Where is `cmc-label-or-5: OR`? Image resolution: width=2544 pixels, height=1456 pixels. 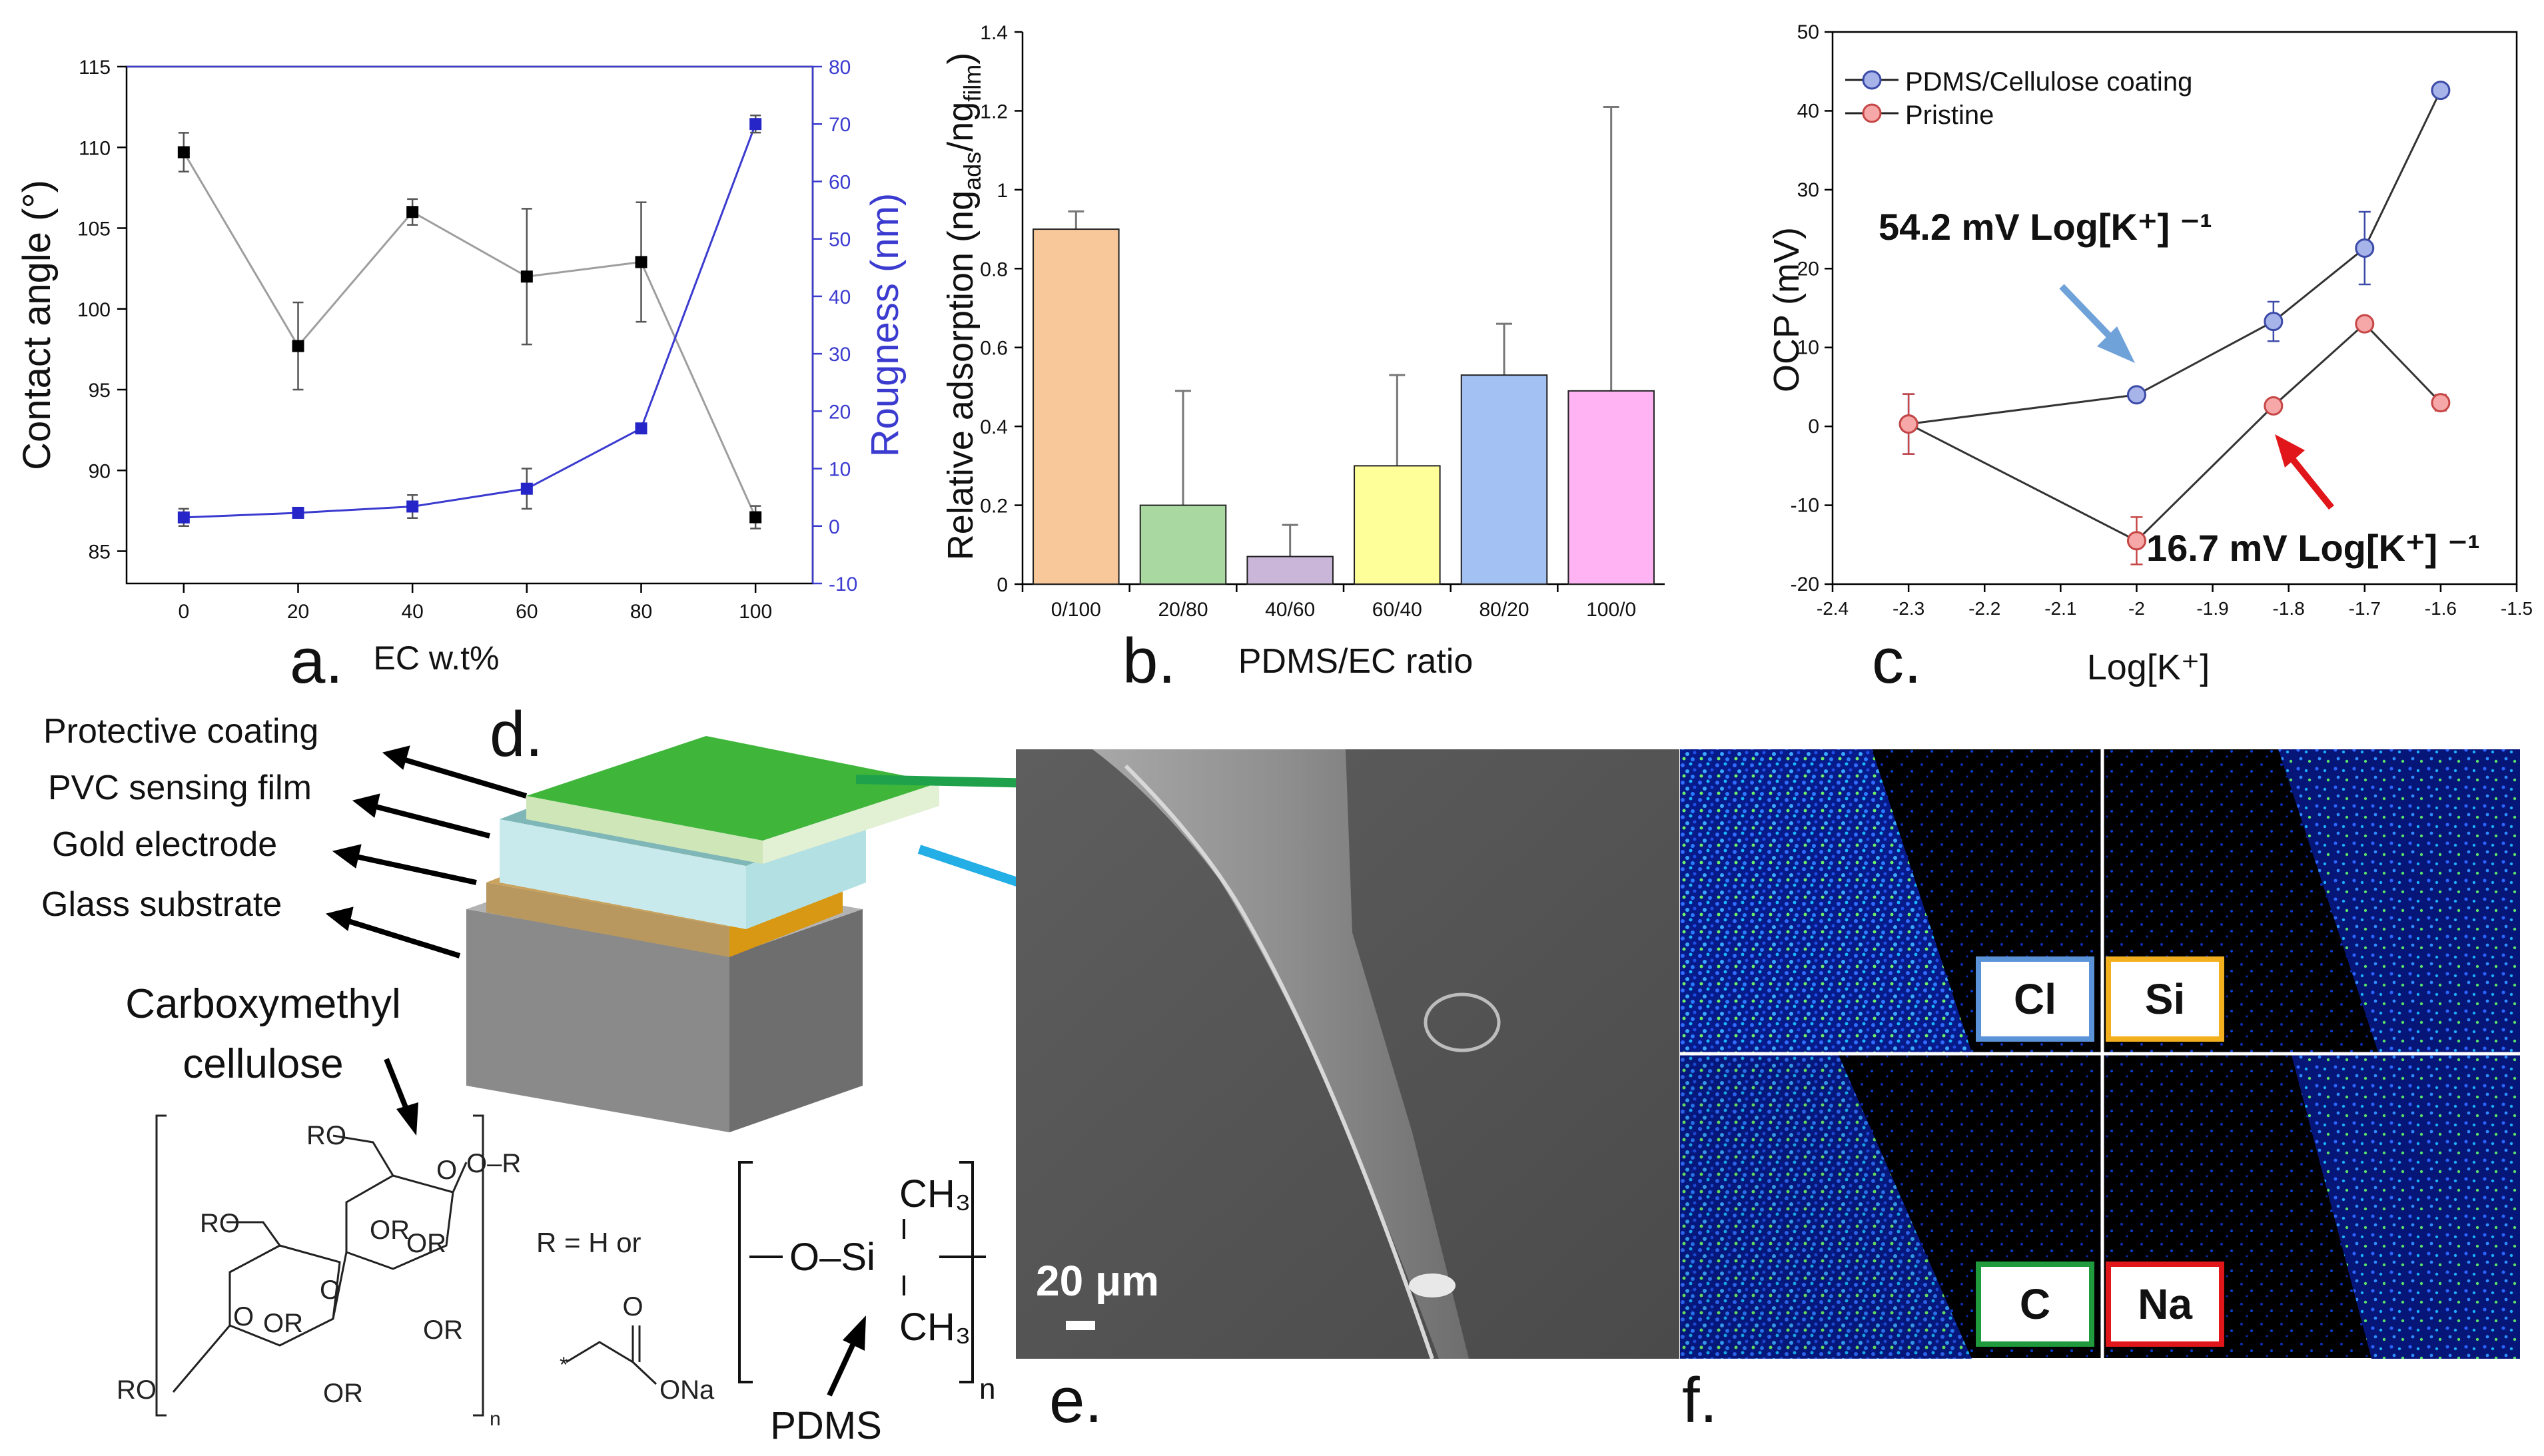 cmc-label-or-5: OR is located at coordinates (343, 1393).